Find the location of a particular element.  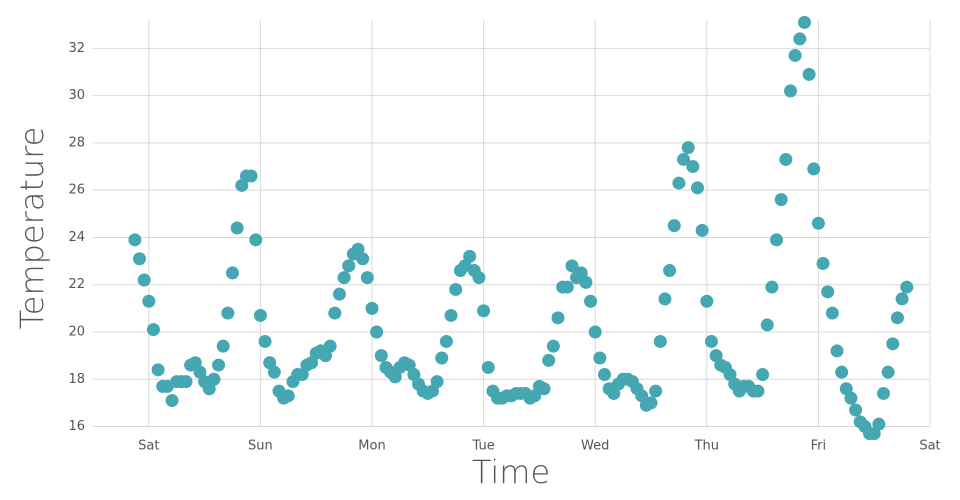

x-tick-label: Thu is located at coordinates (706, 446).